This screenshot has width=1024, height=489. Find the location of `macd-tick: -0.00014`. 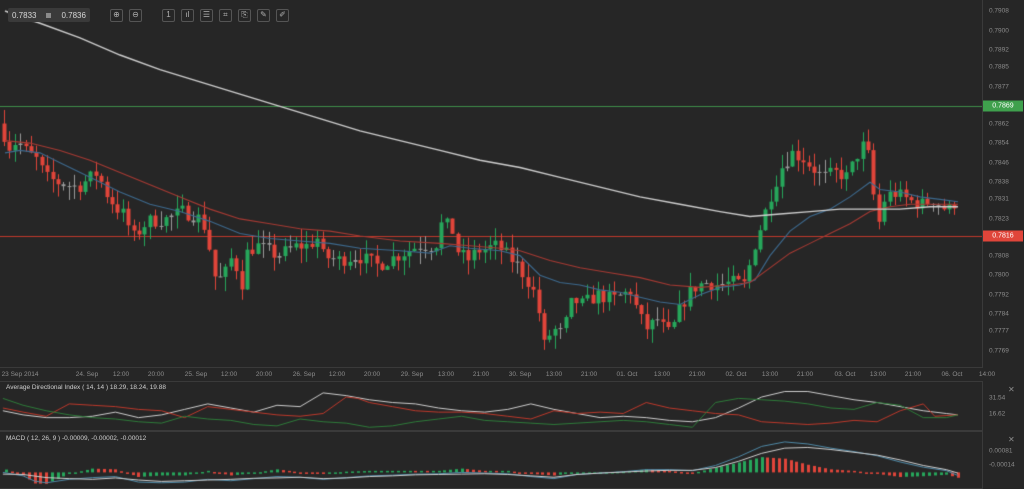

macd-tick: -0.00014 is located at coordinates (1002, 465).